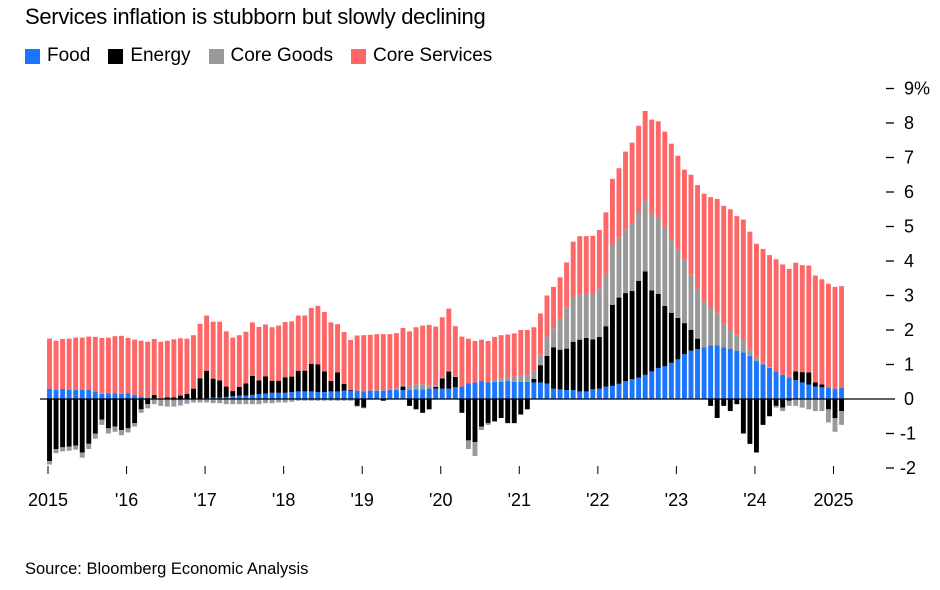 The width and height of the screenshot is (940, 590). What do you see at coordinates (116, 56) in the screenshot?
I see `legend-swatch-energy` at bounding box center [116, 56].